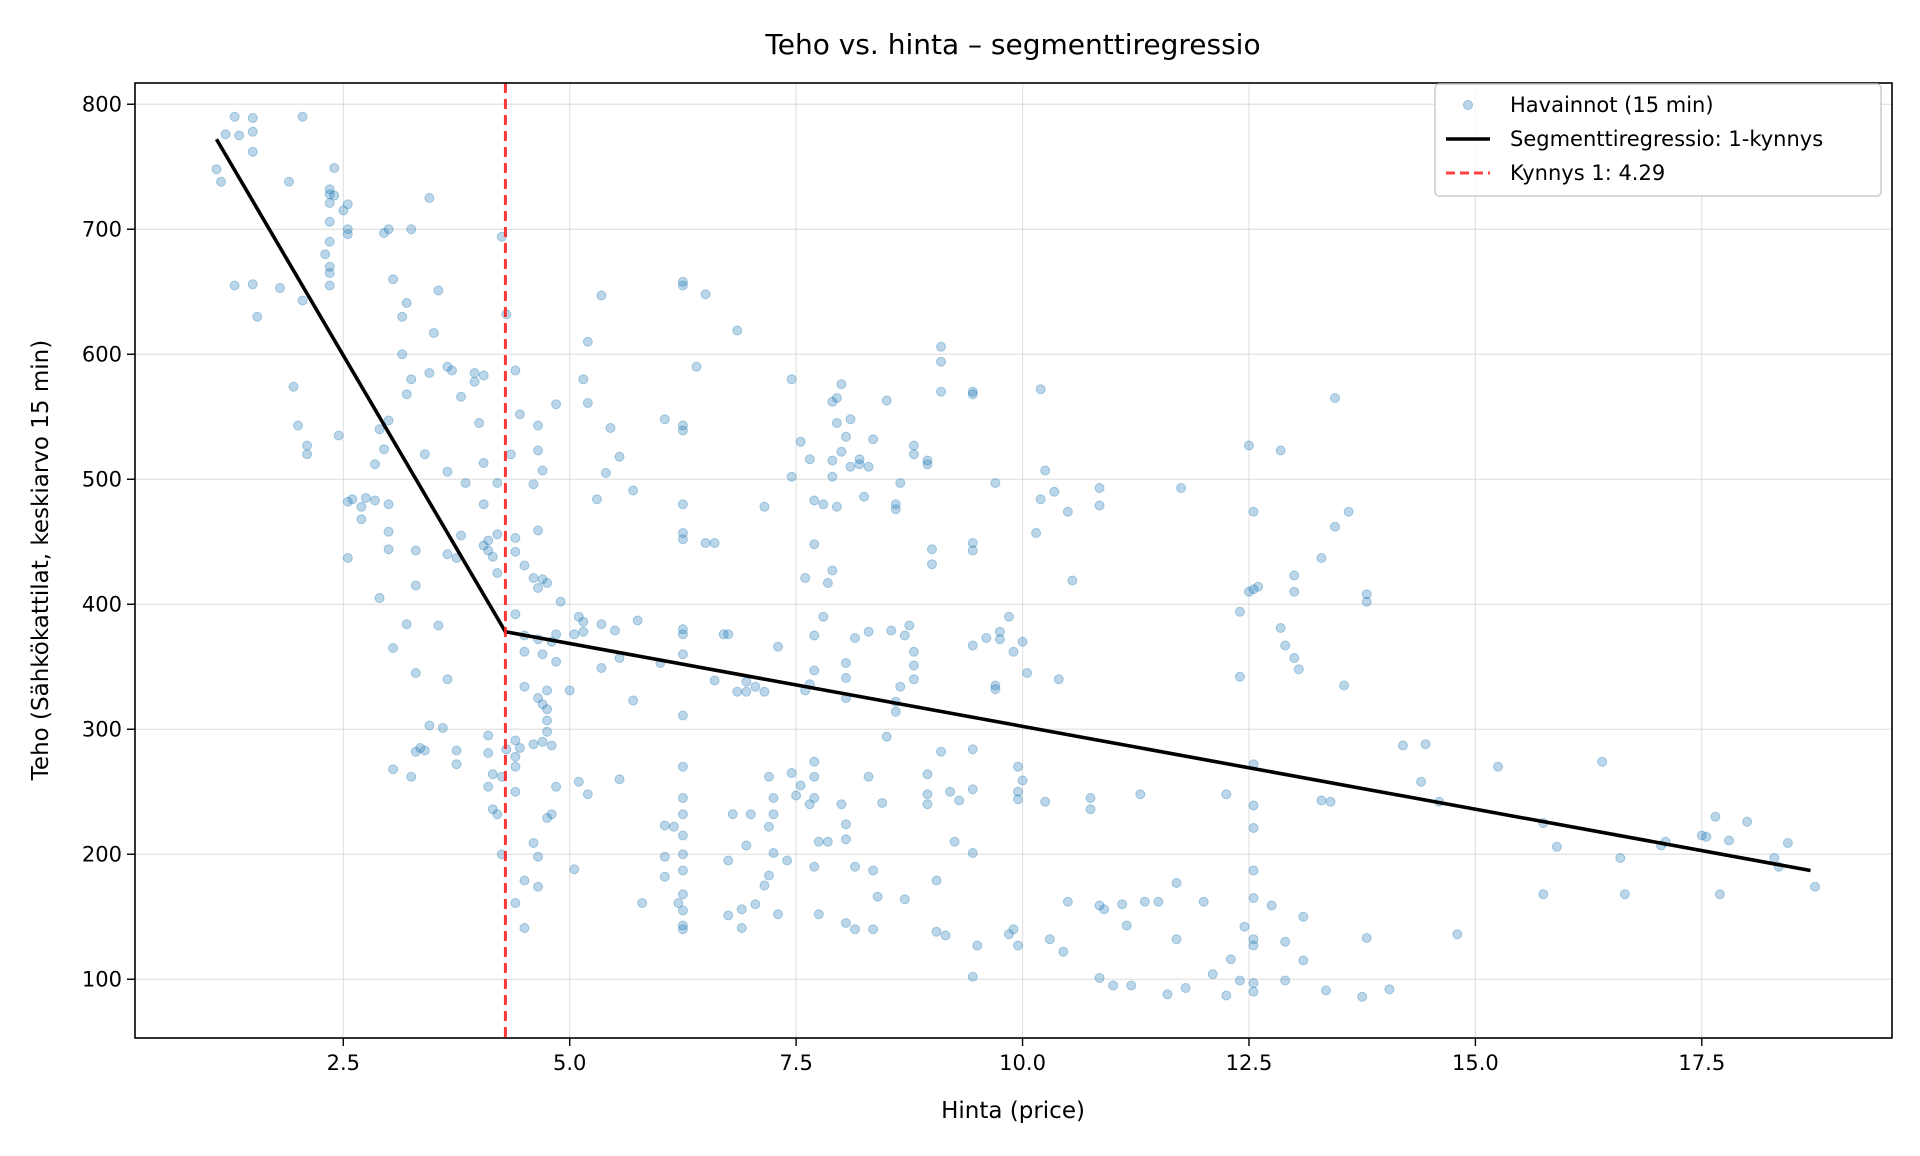  Describe the element at coordinates (102, 604) in the screenshot. I see `y-tick-label: 400` at that location.